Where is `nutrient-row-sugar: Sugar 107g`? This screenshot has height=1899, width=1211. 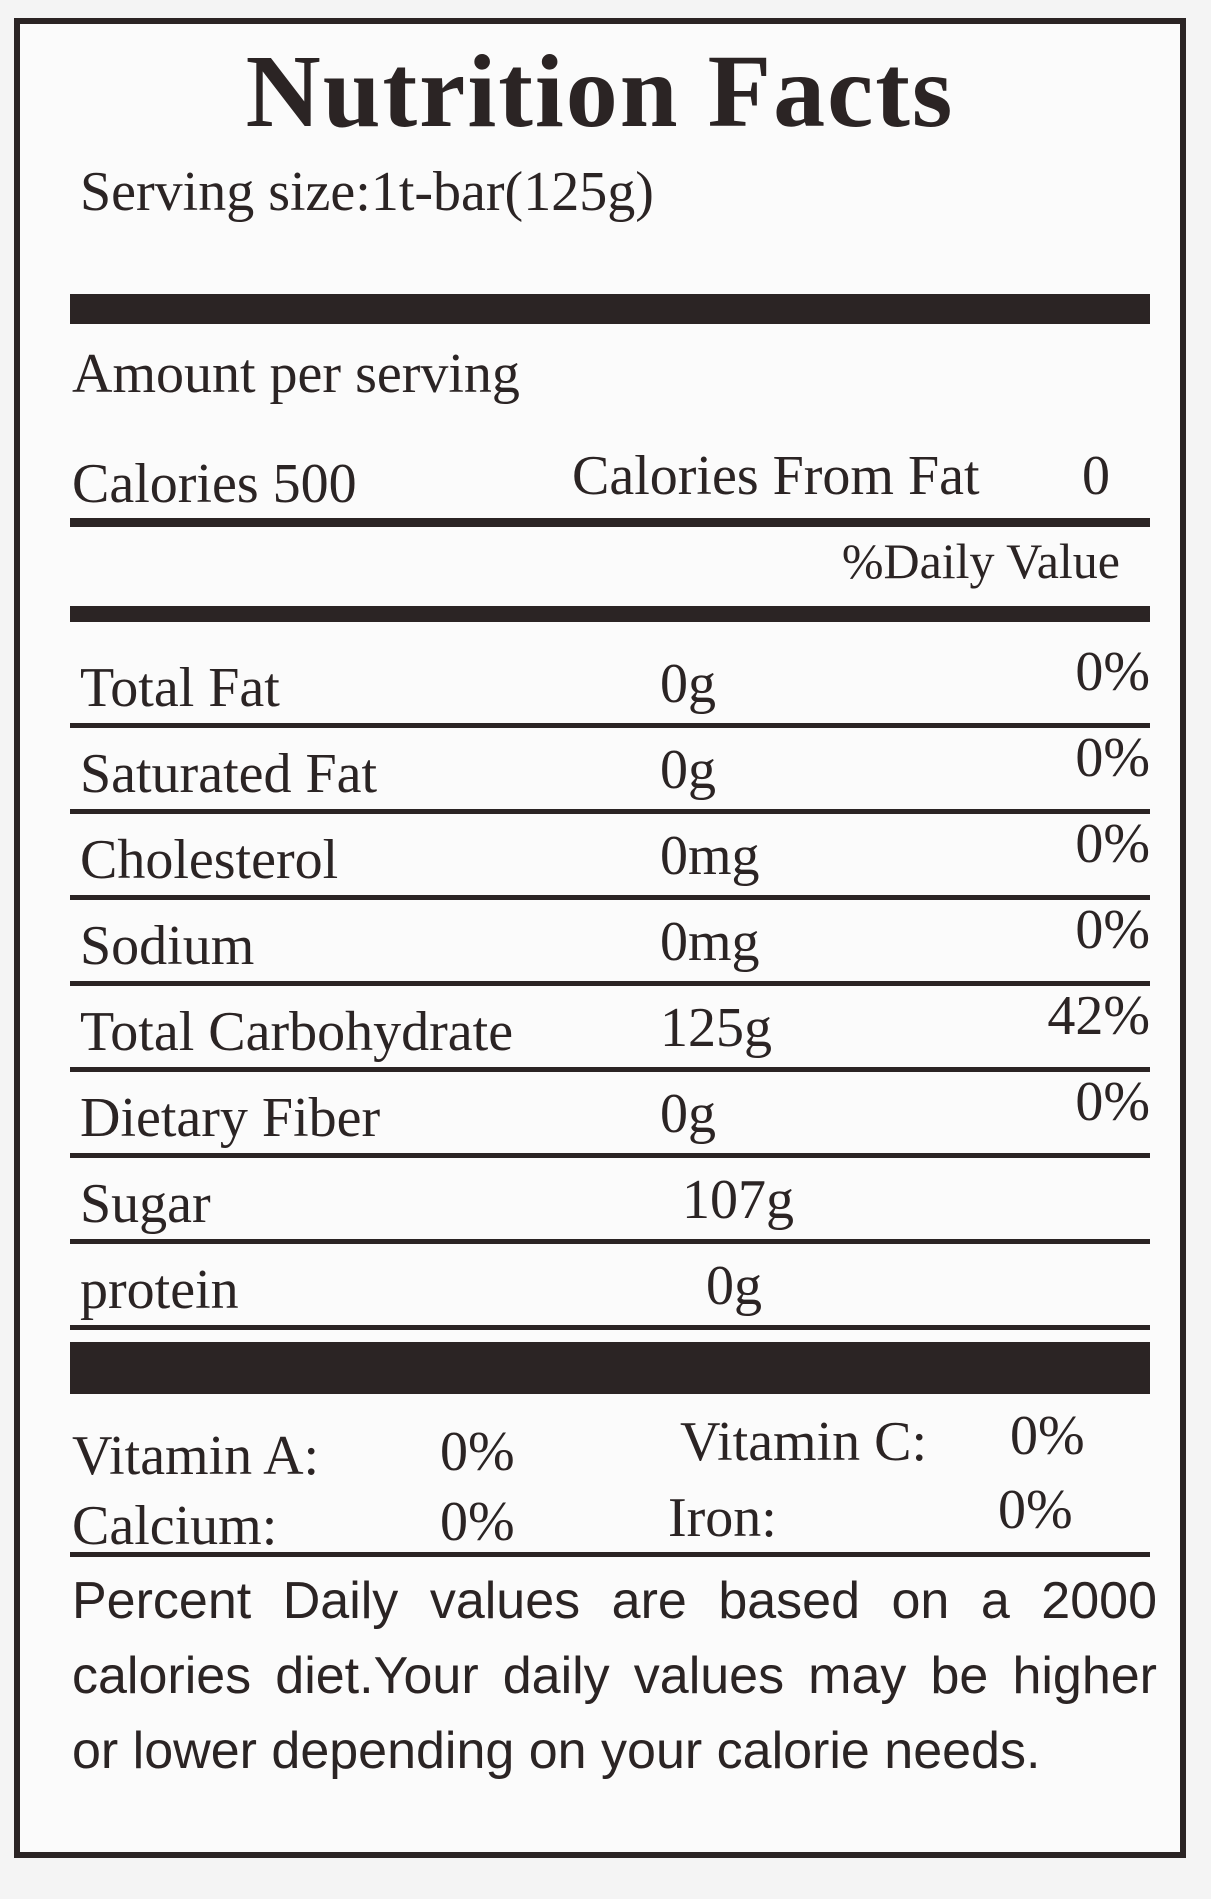
nutrient-row-sugar: Sugar 107g is located at coordinates (610, 1201).